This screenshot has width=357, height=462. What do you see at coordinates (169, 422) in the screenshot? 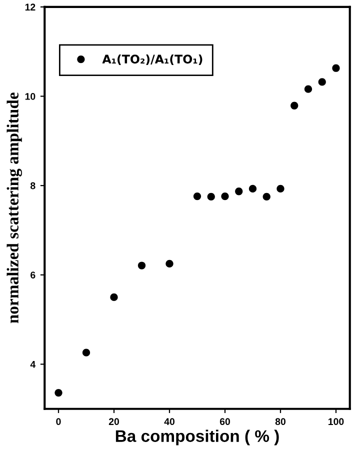
I see `x-tick-label: 40` at bounding box center [169, 422].